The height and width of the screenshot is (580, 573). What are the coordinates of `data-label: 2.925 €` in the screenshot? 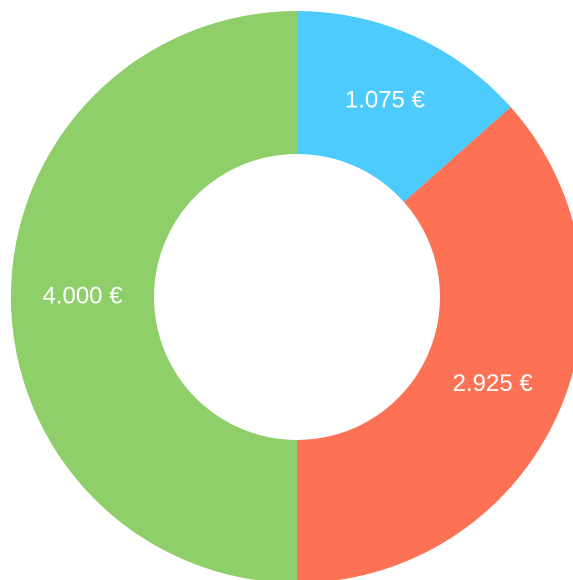 It's located at (493, 383).